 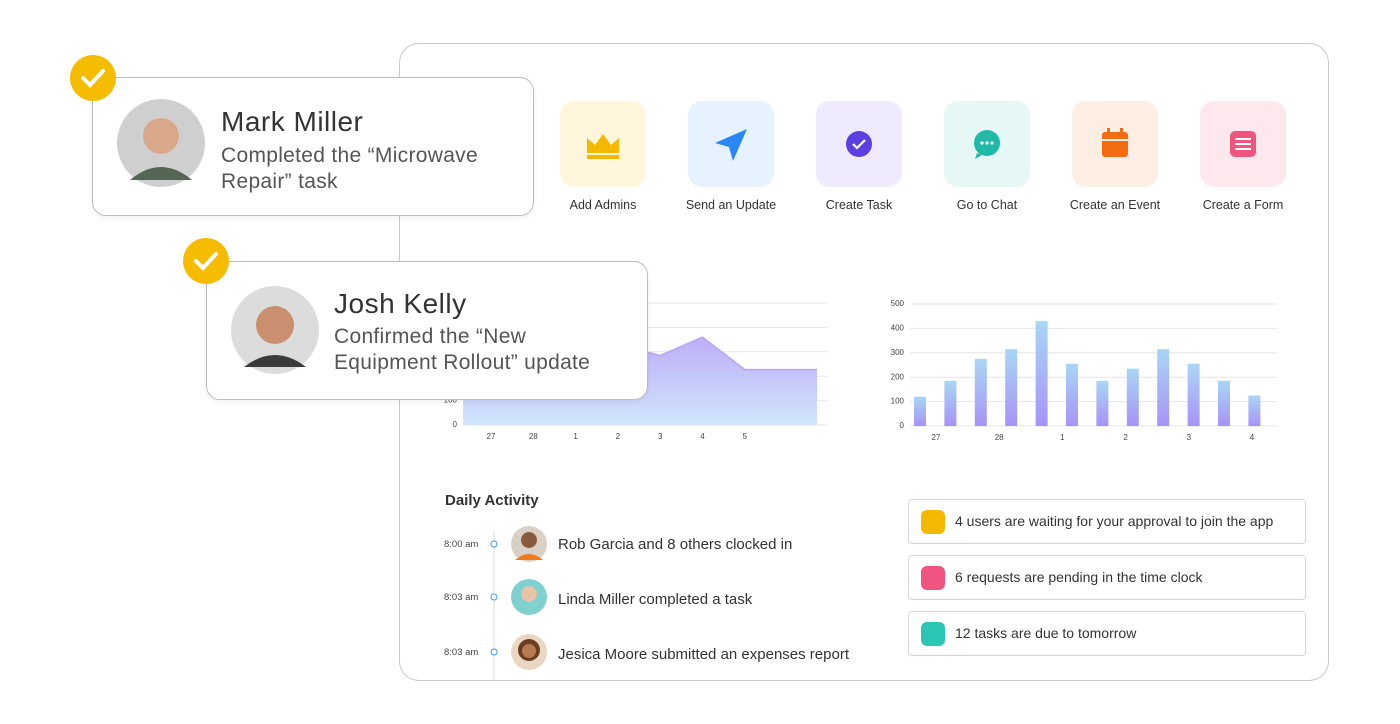 What do you see at coordinates (898, 303) in the screenshot?
I see `y-tick-label: 500` at bounding box center [898, 303].